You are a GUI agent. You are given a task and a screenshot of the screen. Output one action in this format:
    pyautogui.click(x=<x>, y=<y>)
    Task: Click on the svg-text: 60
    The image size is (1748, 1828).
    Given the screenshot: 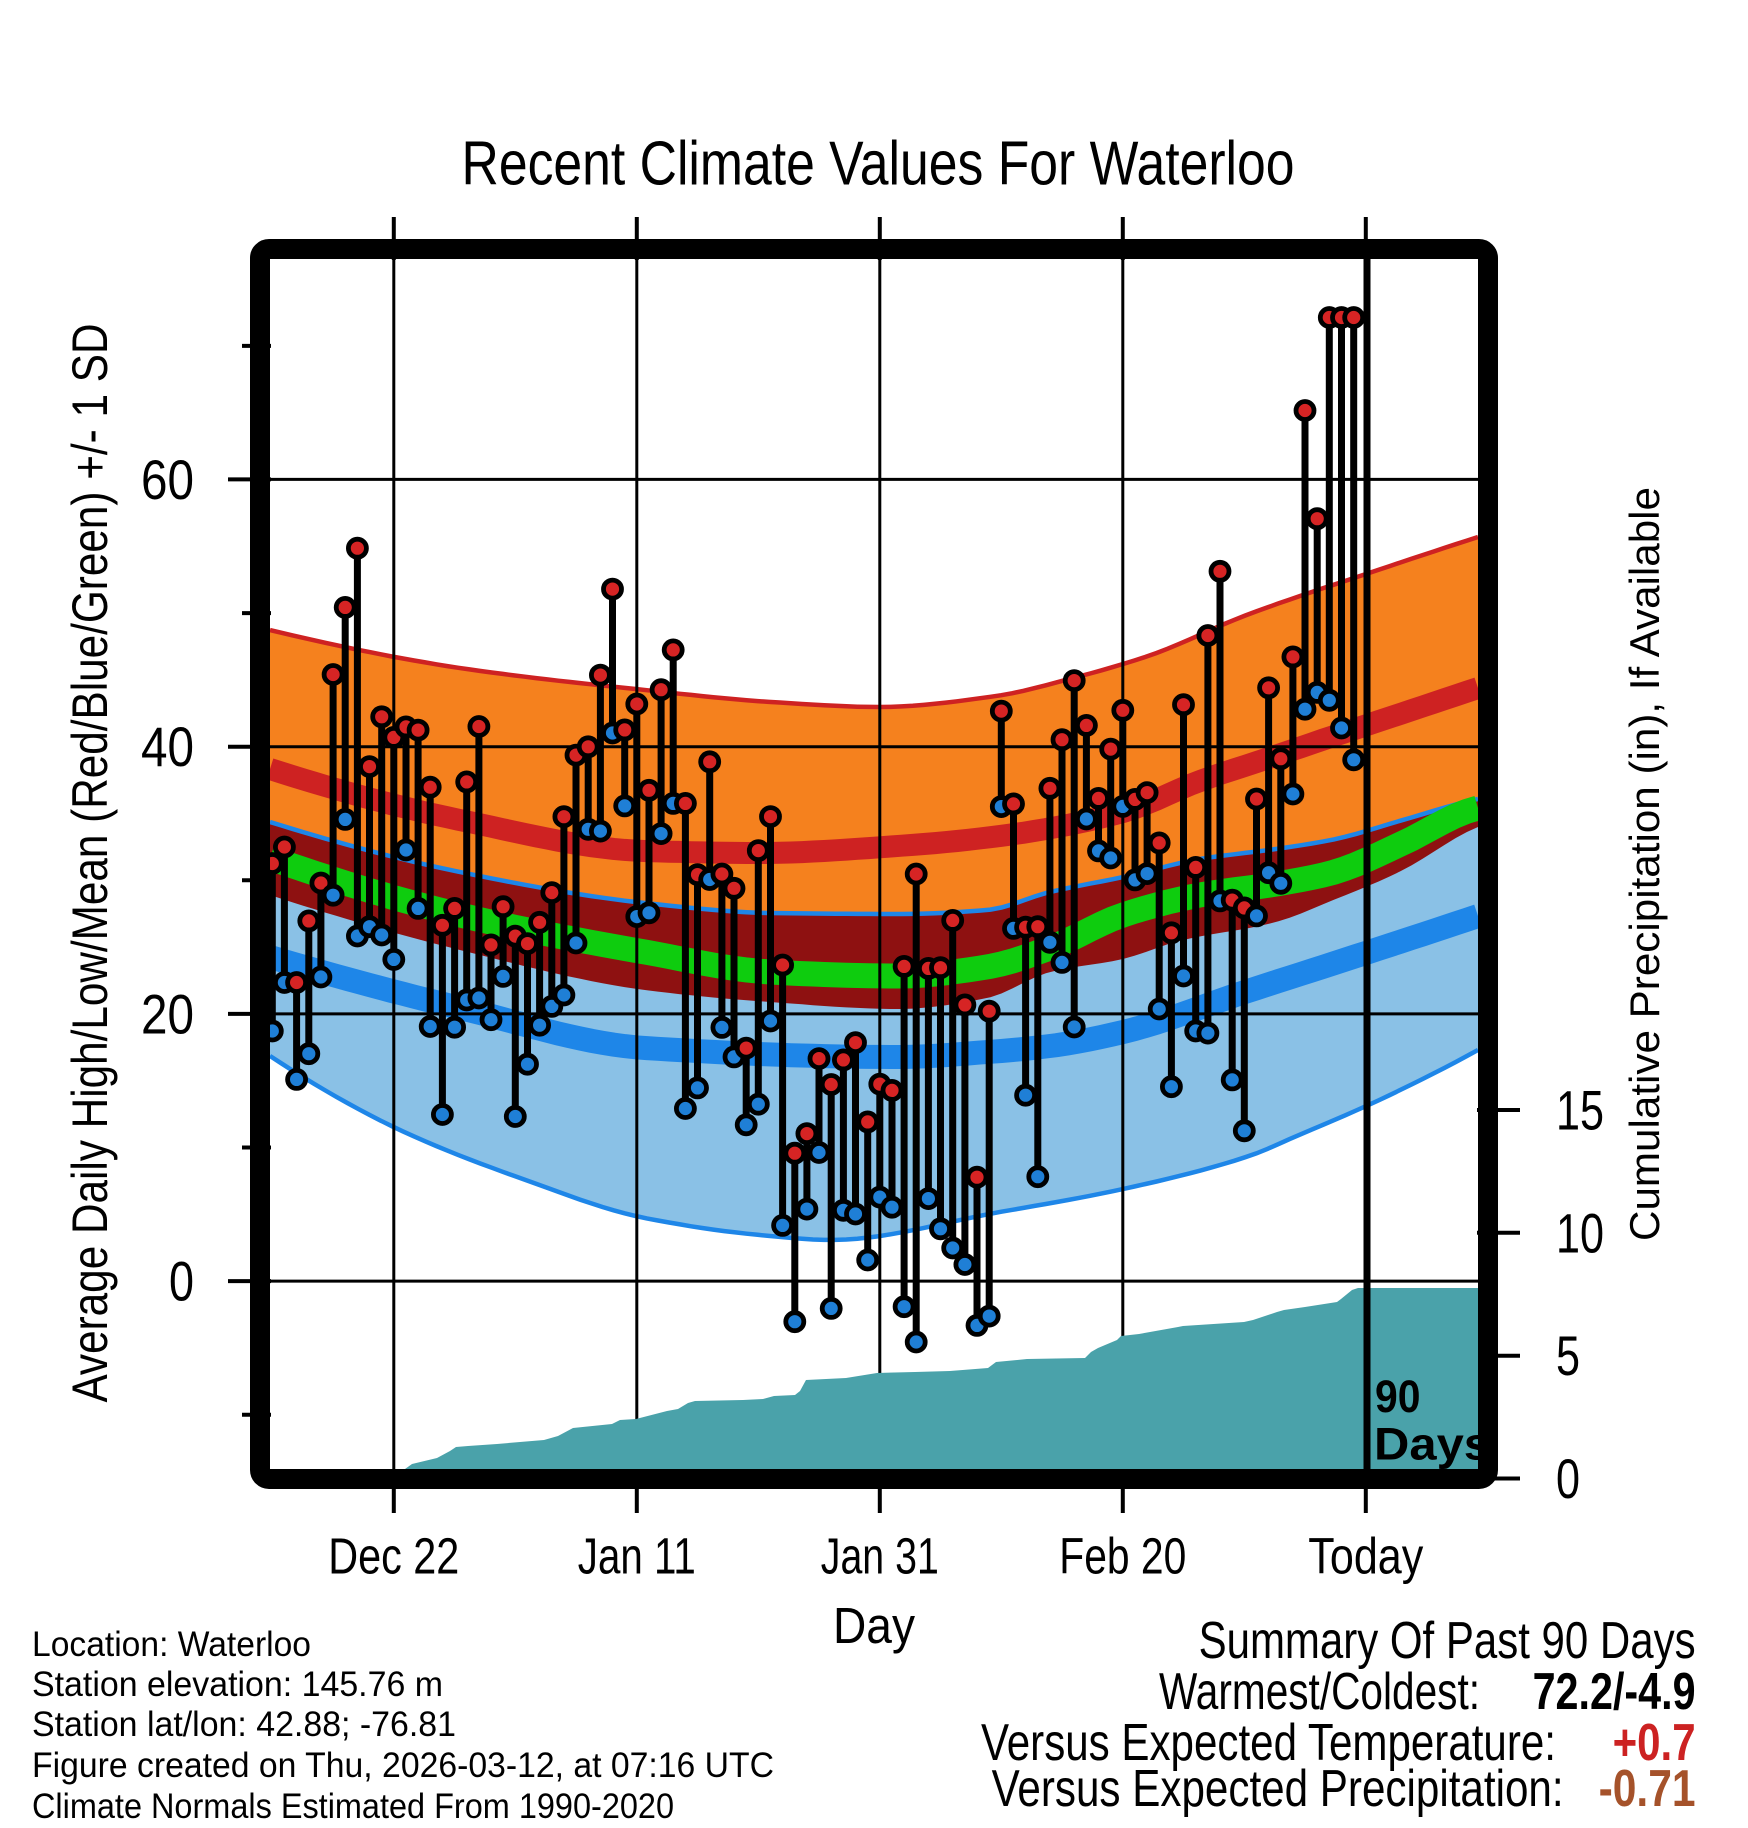 What is the action you would take?
    pyautogui.click(x=167, y=479)
    